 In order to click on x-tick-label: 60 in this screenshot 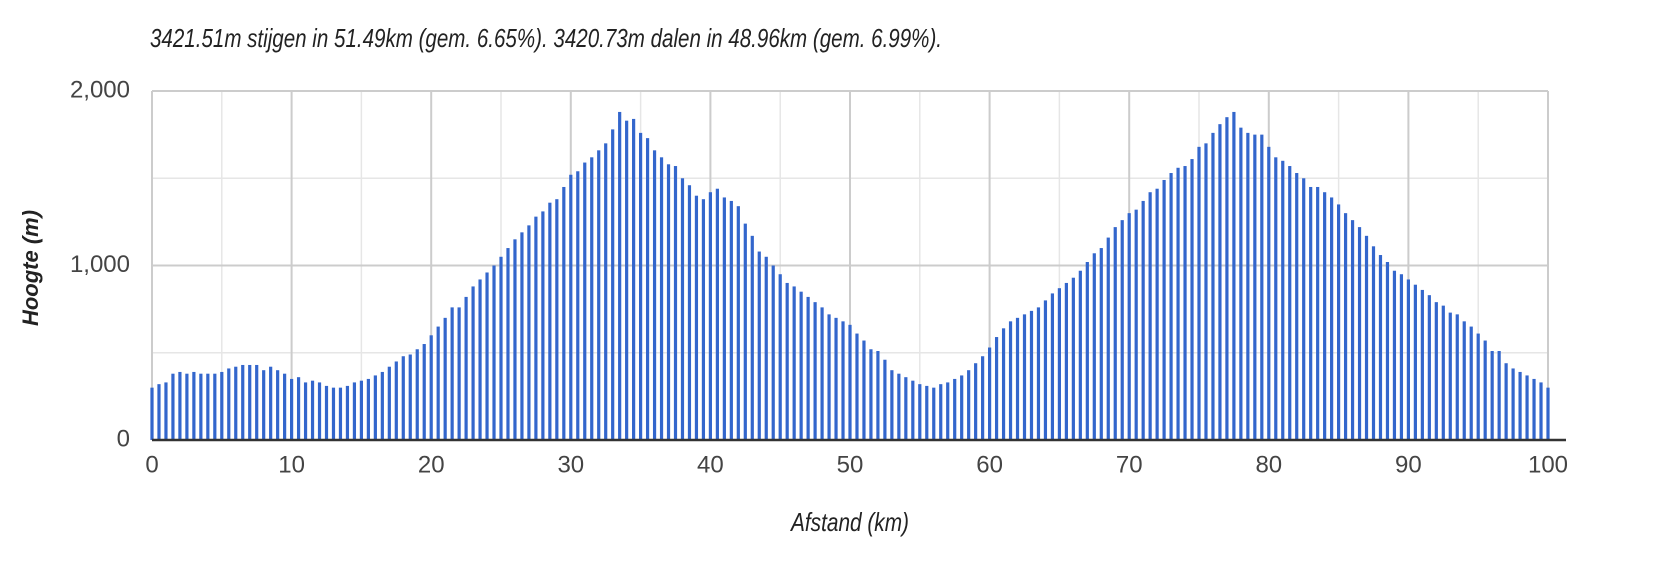, I will do `click(989, 464)`.